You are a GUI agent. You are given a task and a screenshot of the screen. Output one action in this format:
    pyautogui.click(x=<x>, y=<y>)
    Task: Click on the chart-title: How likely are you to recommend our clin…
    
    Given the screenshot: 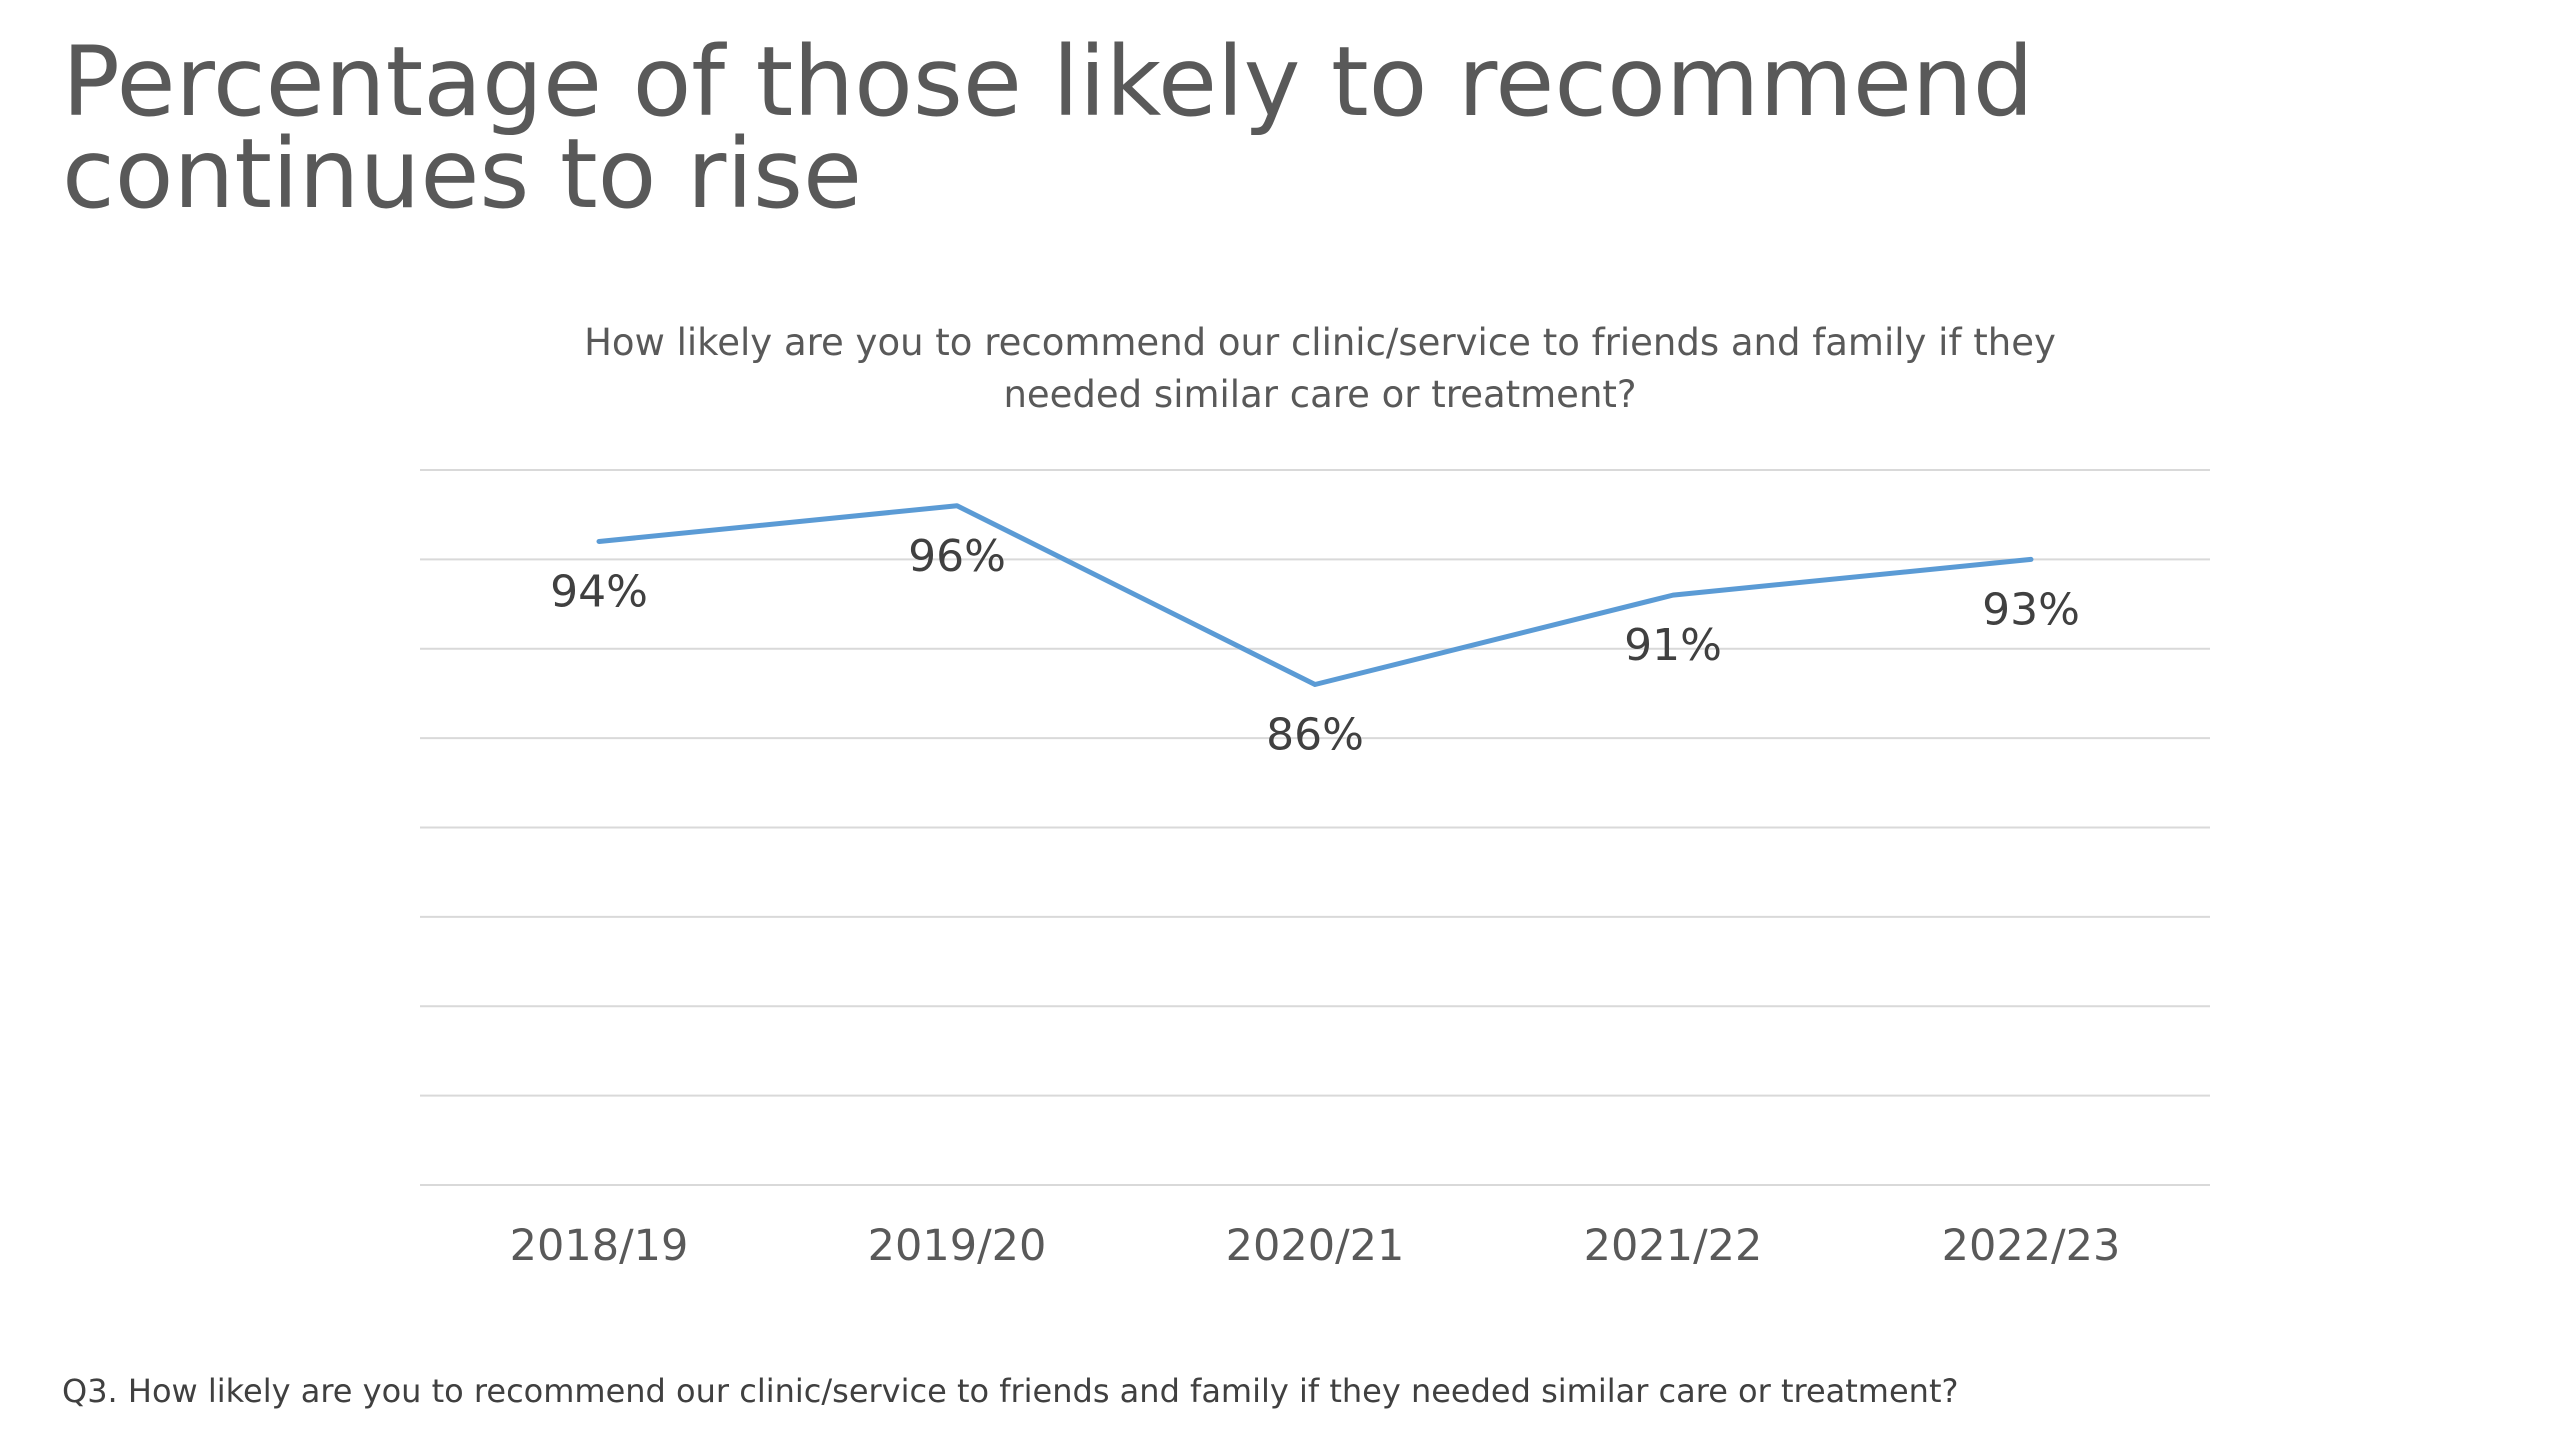 What is the action you would take?
    pyautogui.click(x=1320, y=368)
    